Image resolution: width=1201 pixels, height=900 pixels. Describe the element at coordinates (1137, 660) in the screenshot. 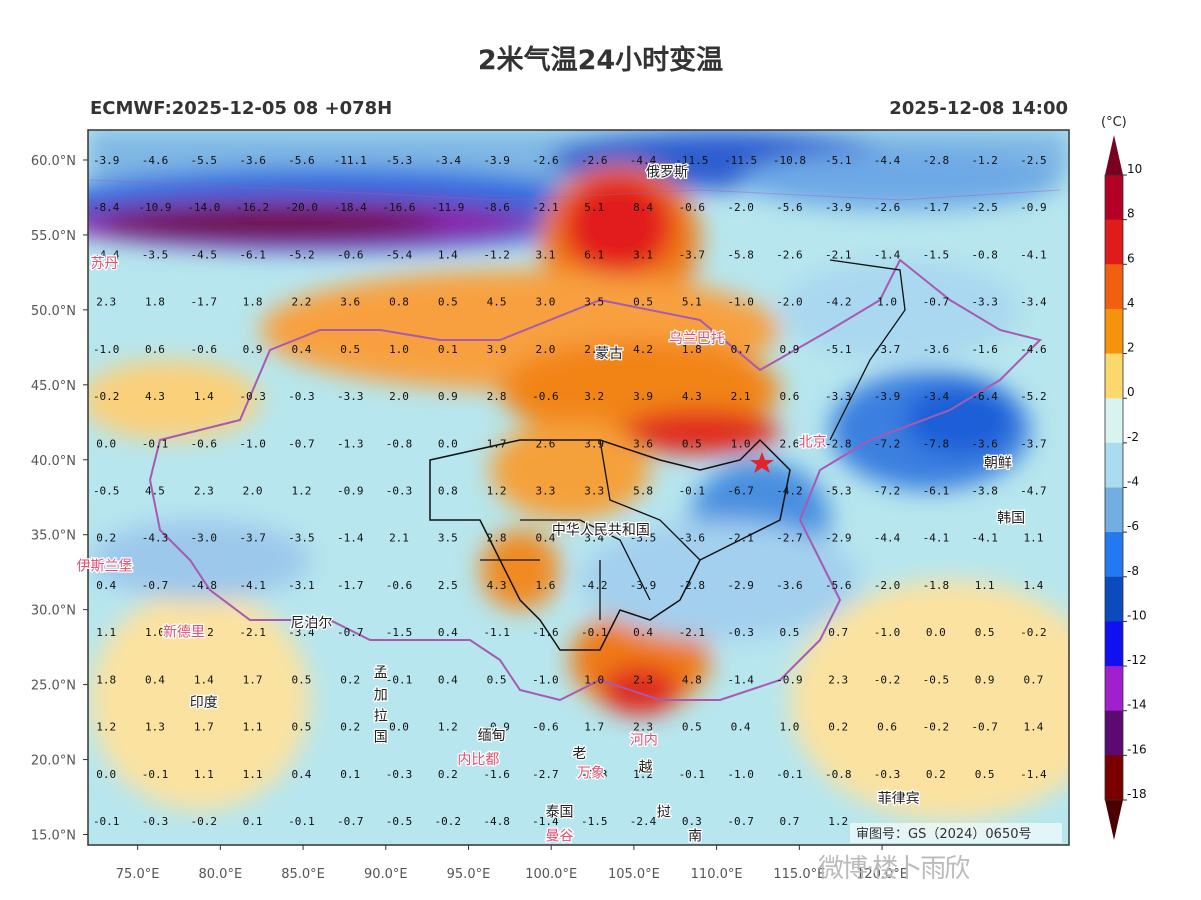

I see `colorbar-label: -12` at that location.